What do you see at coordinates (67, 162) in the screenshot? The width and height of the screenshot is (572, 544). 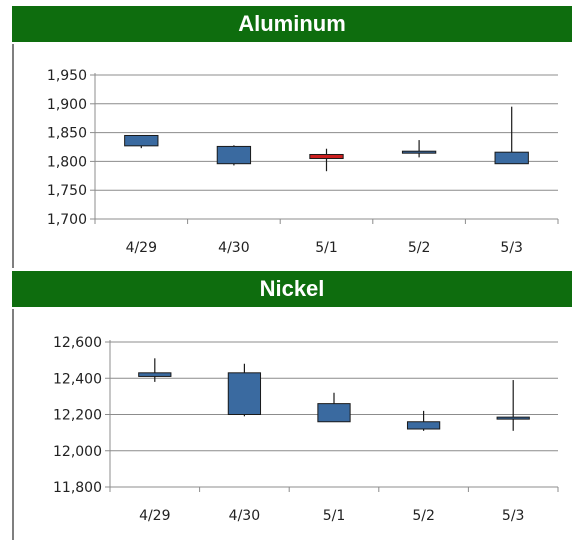 I see `aluminum-y-tick-label: 1,800` at bounding box center [67, 162].